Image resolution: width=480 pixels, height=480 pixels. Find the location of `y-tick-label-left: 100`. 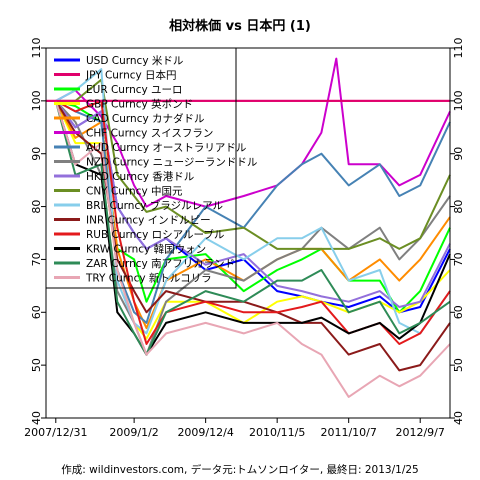

y-tick-label-left: 100 is located at coordinates (36, 100).